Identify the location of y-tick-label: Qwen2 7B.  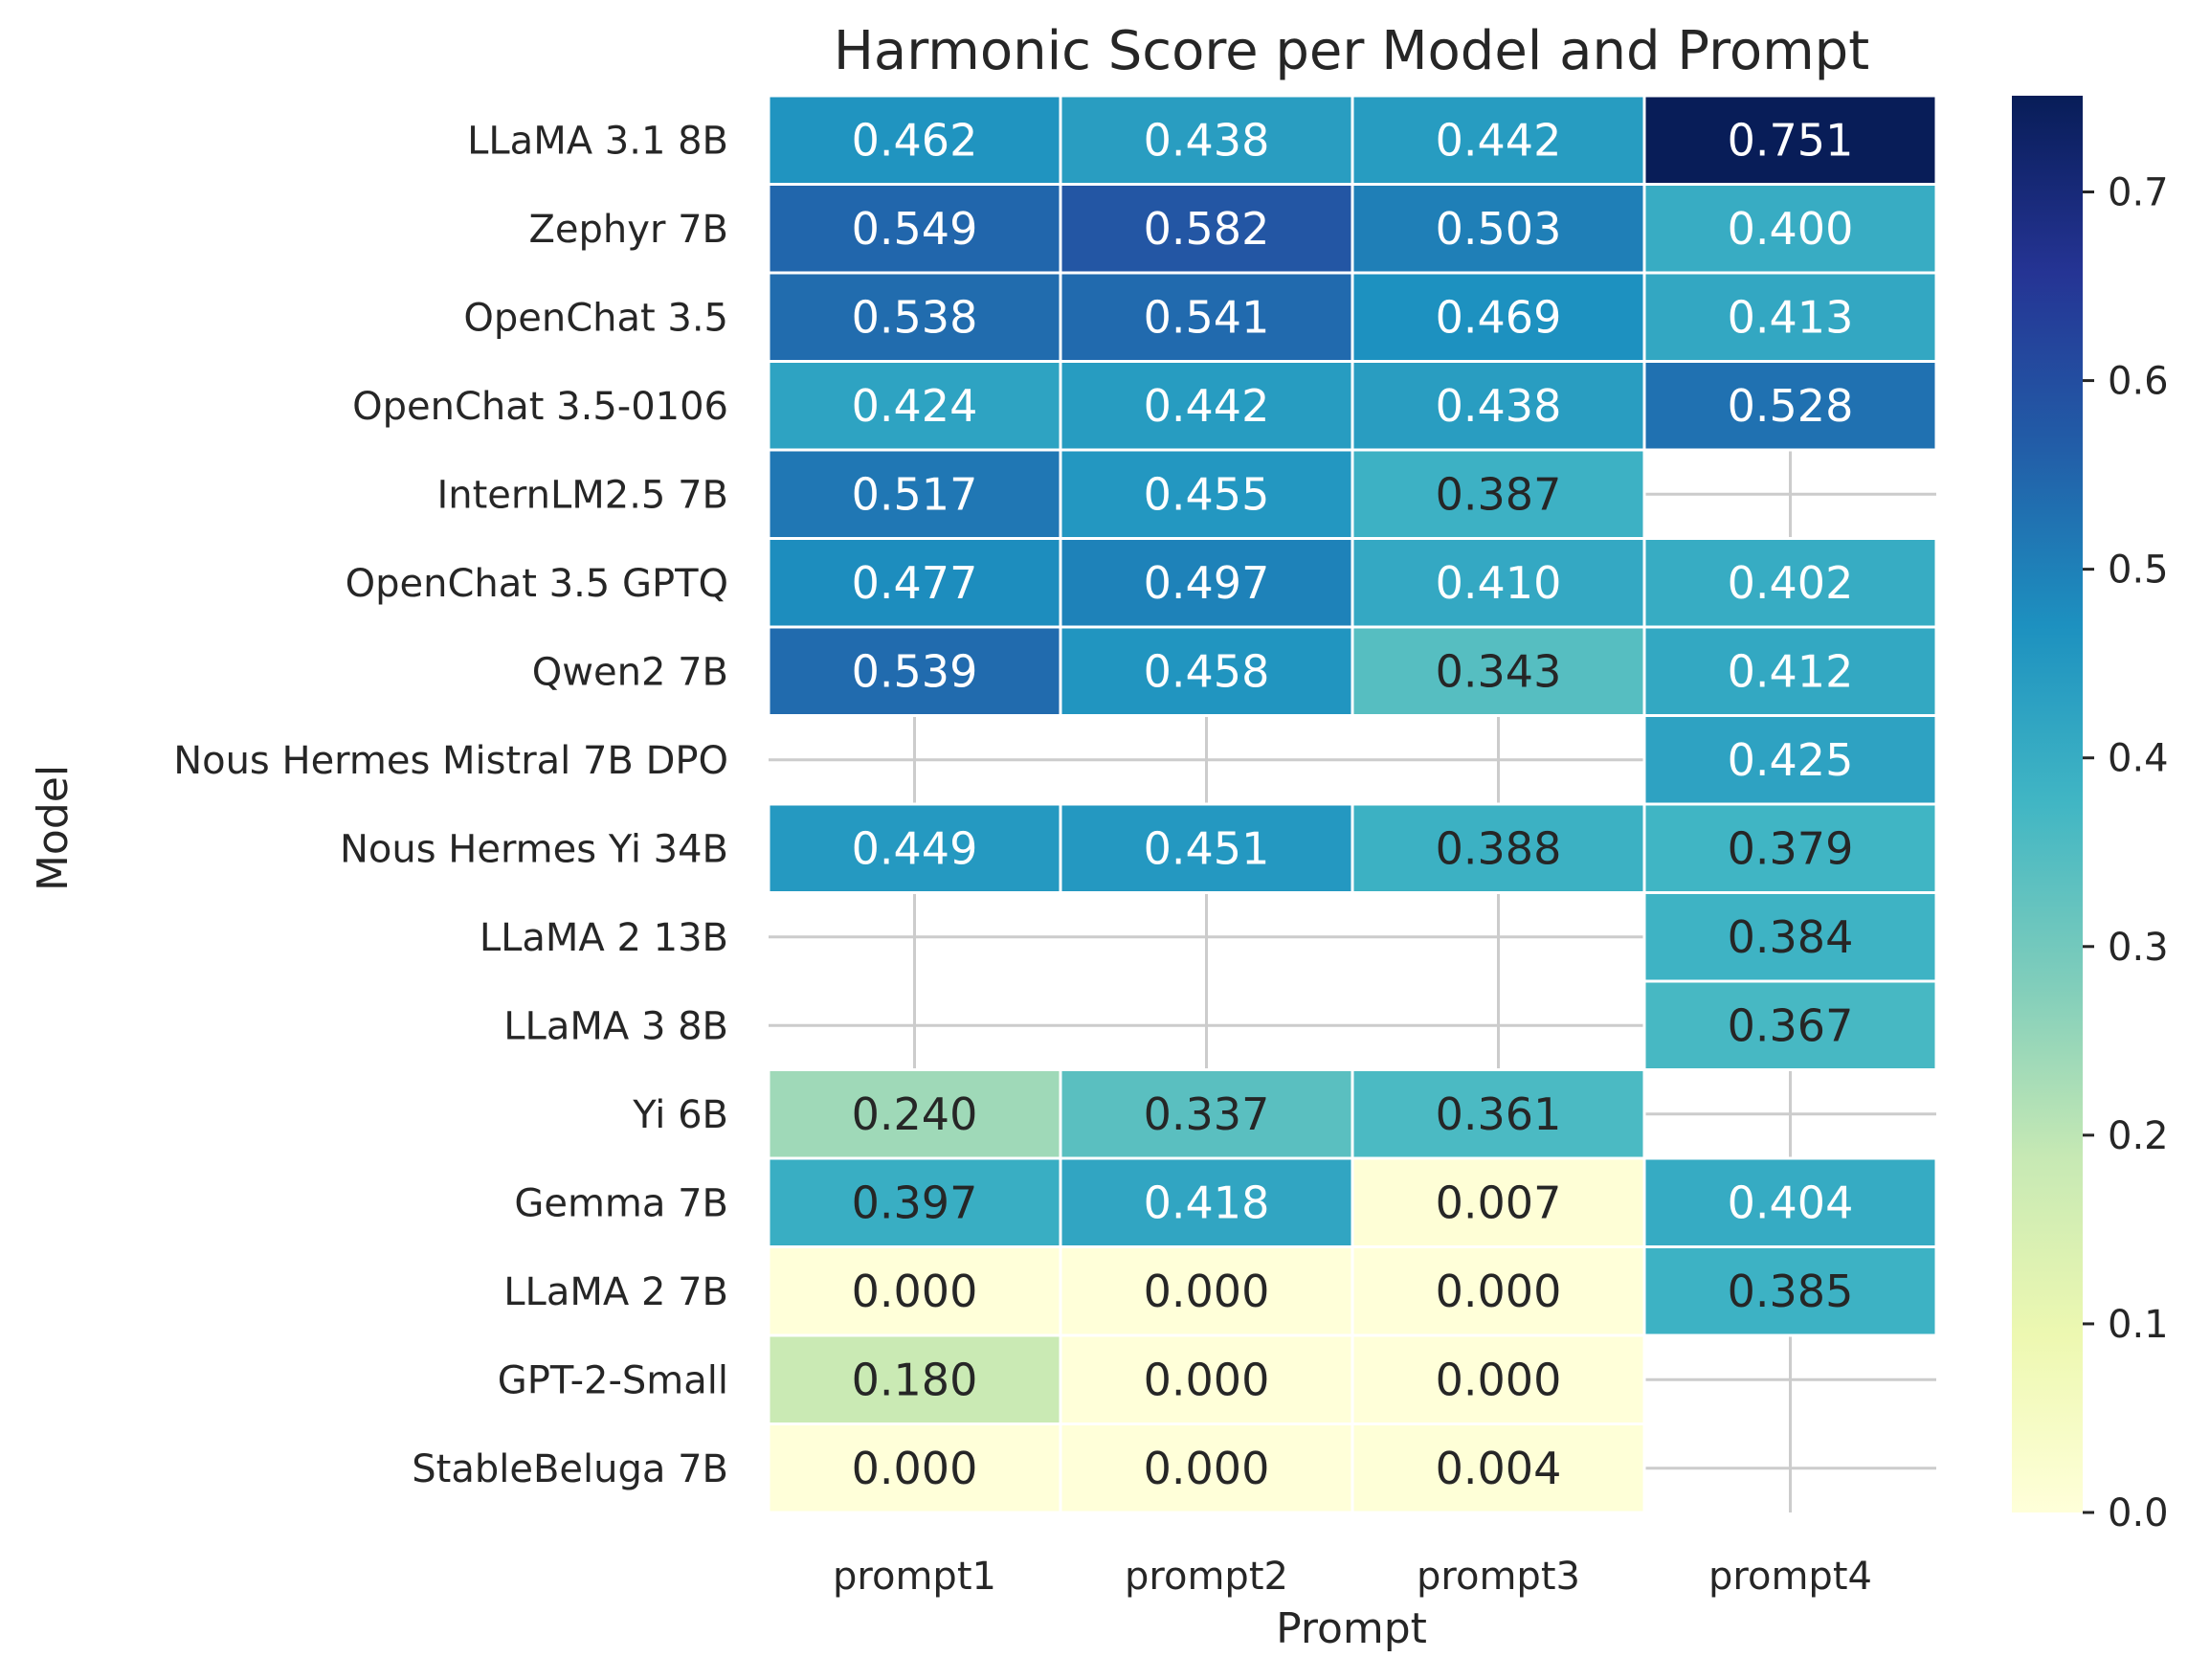
(630, 672).